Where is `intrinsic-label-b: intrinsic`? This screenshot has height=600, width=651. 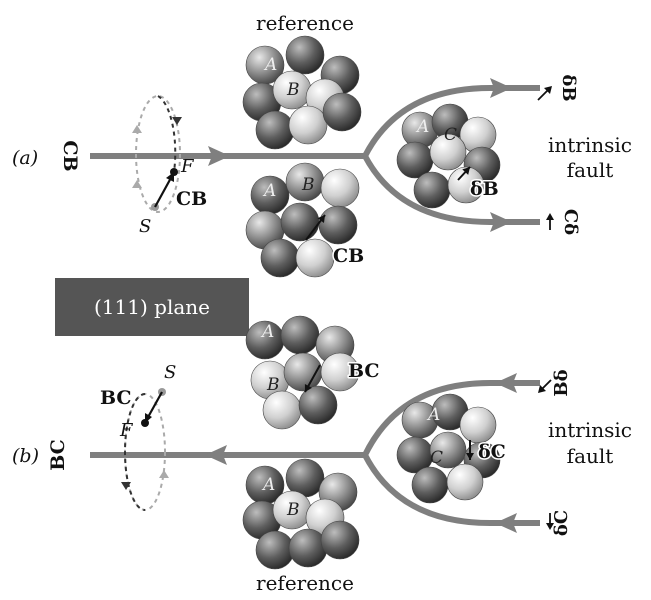
intrinsic-label-b: intrinsic is located at coordinates (590, 430).